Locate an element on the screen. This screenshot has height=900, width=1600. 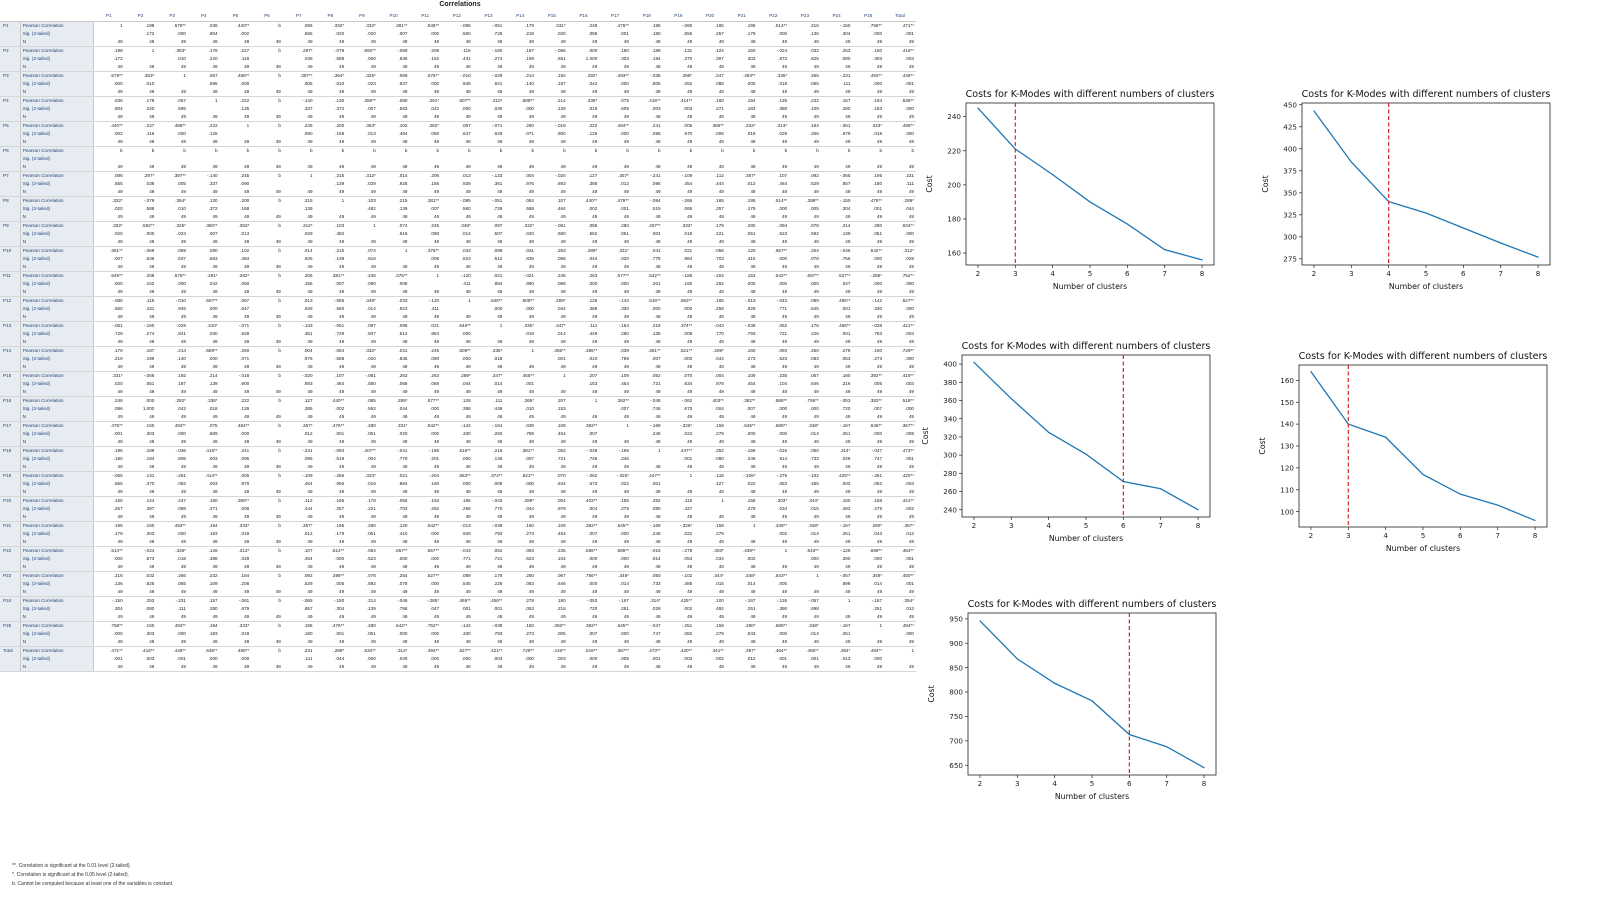
table-cell: .180 is located at coordinates (561, 600).